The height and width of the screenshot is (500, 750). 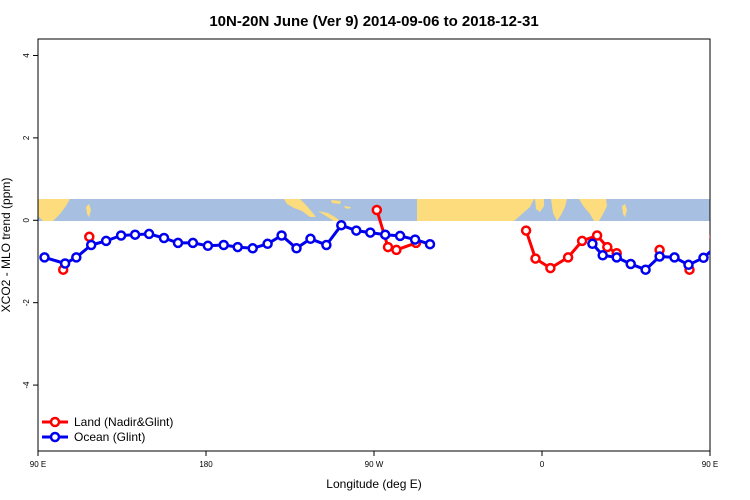 I want to click on map-land-philippines-east-shape, so click(x=624, y=210).